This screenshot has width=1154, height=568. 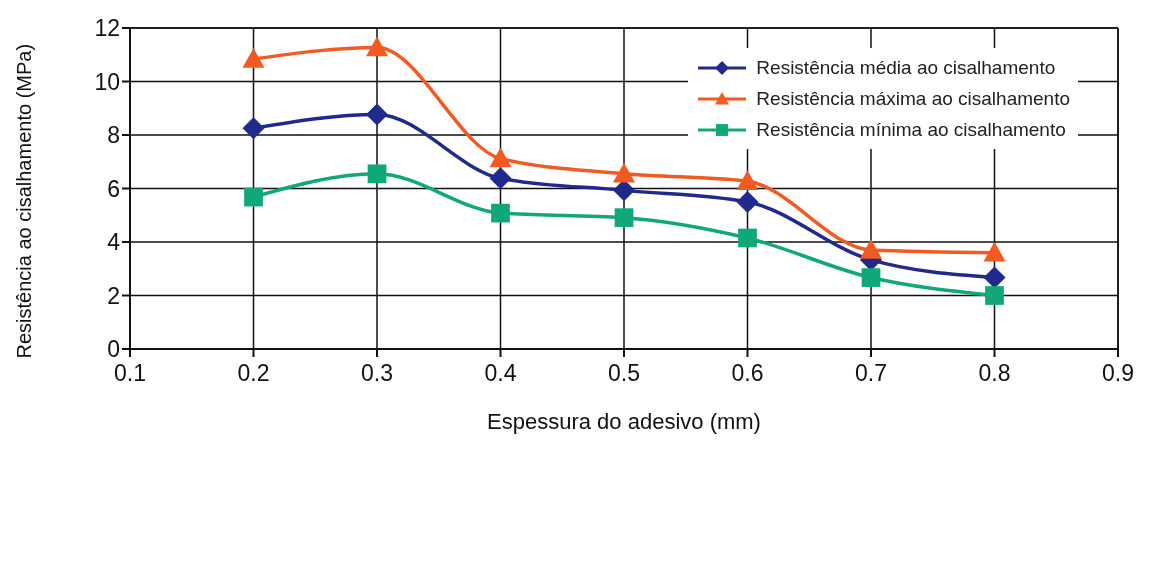 I want to click on y-tick-label: 10, so click(x=107, y=81).